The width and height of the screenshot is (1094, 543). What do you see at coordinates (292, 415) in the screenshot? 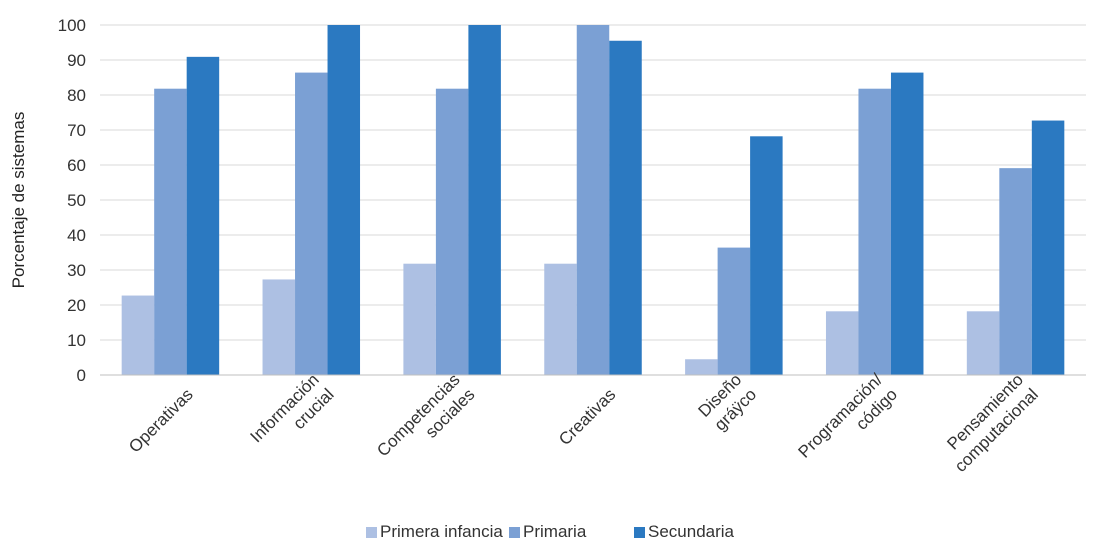
I see `category-label: Informacióncrucial` at bounding box center [292, 415].